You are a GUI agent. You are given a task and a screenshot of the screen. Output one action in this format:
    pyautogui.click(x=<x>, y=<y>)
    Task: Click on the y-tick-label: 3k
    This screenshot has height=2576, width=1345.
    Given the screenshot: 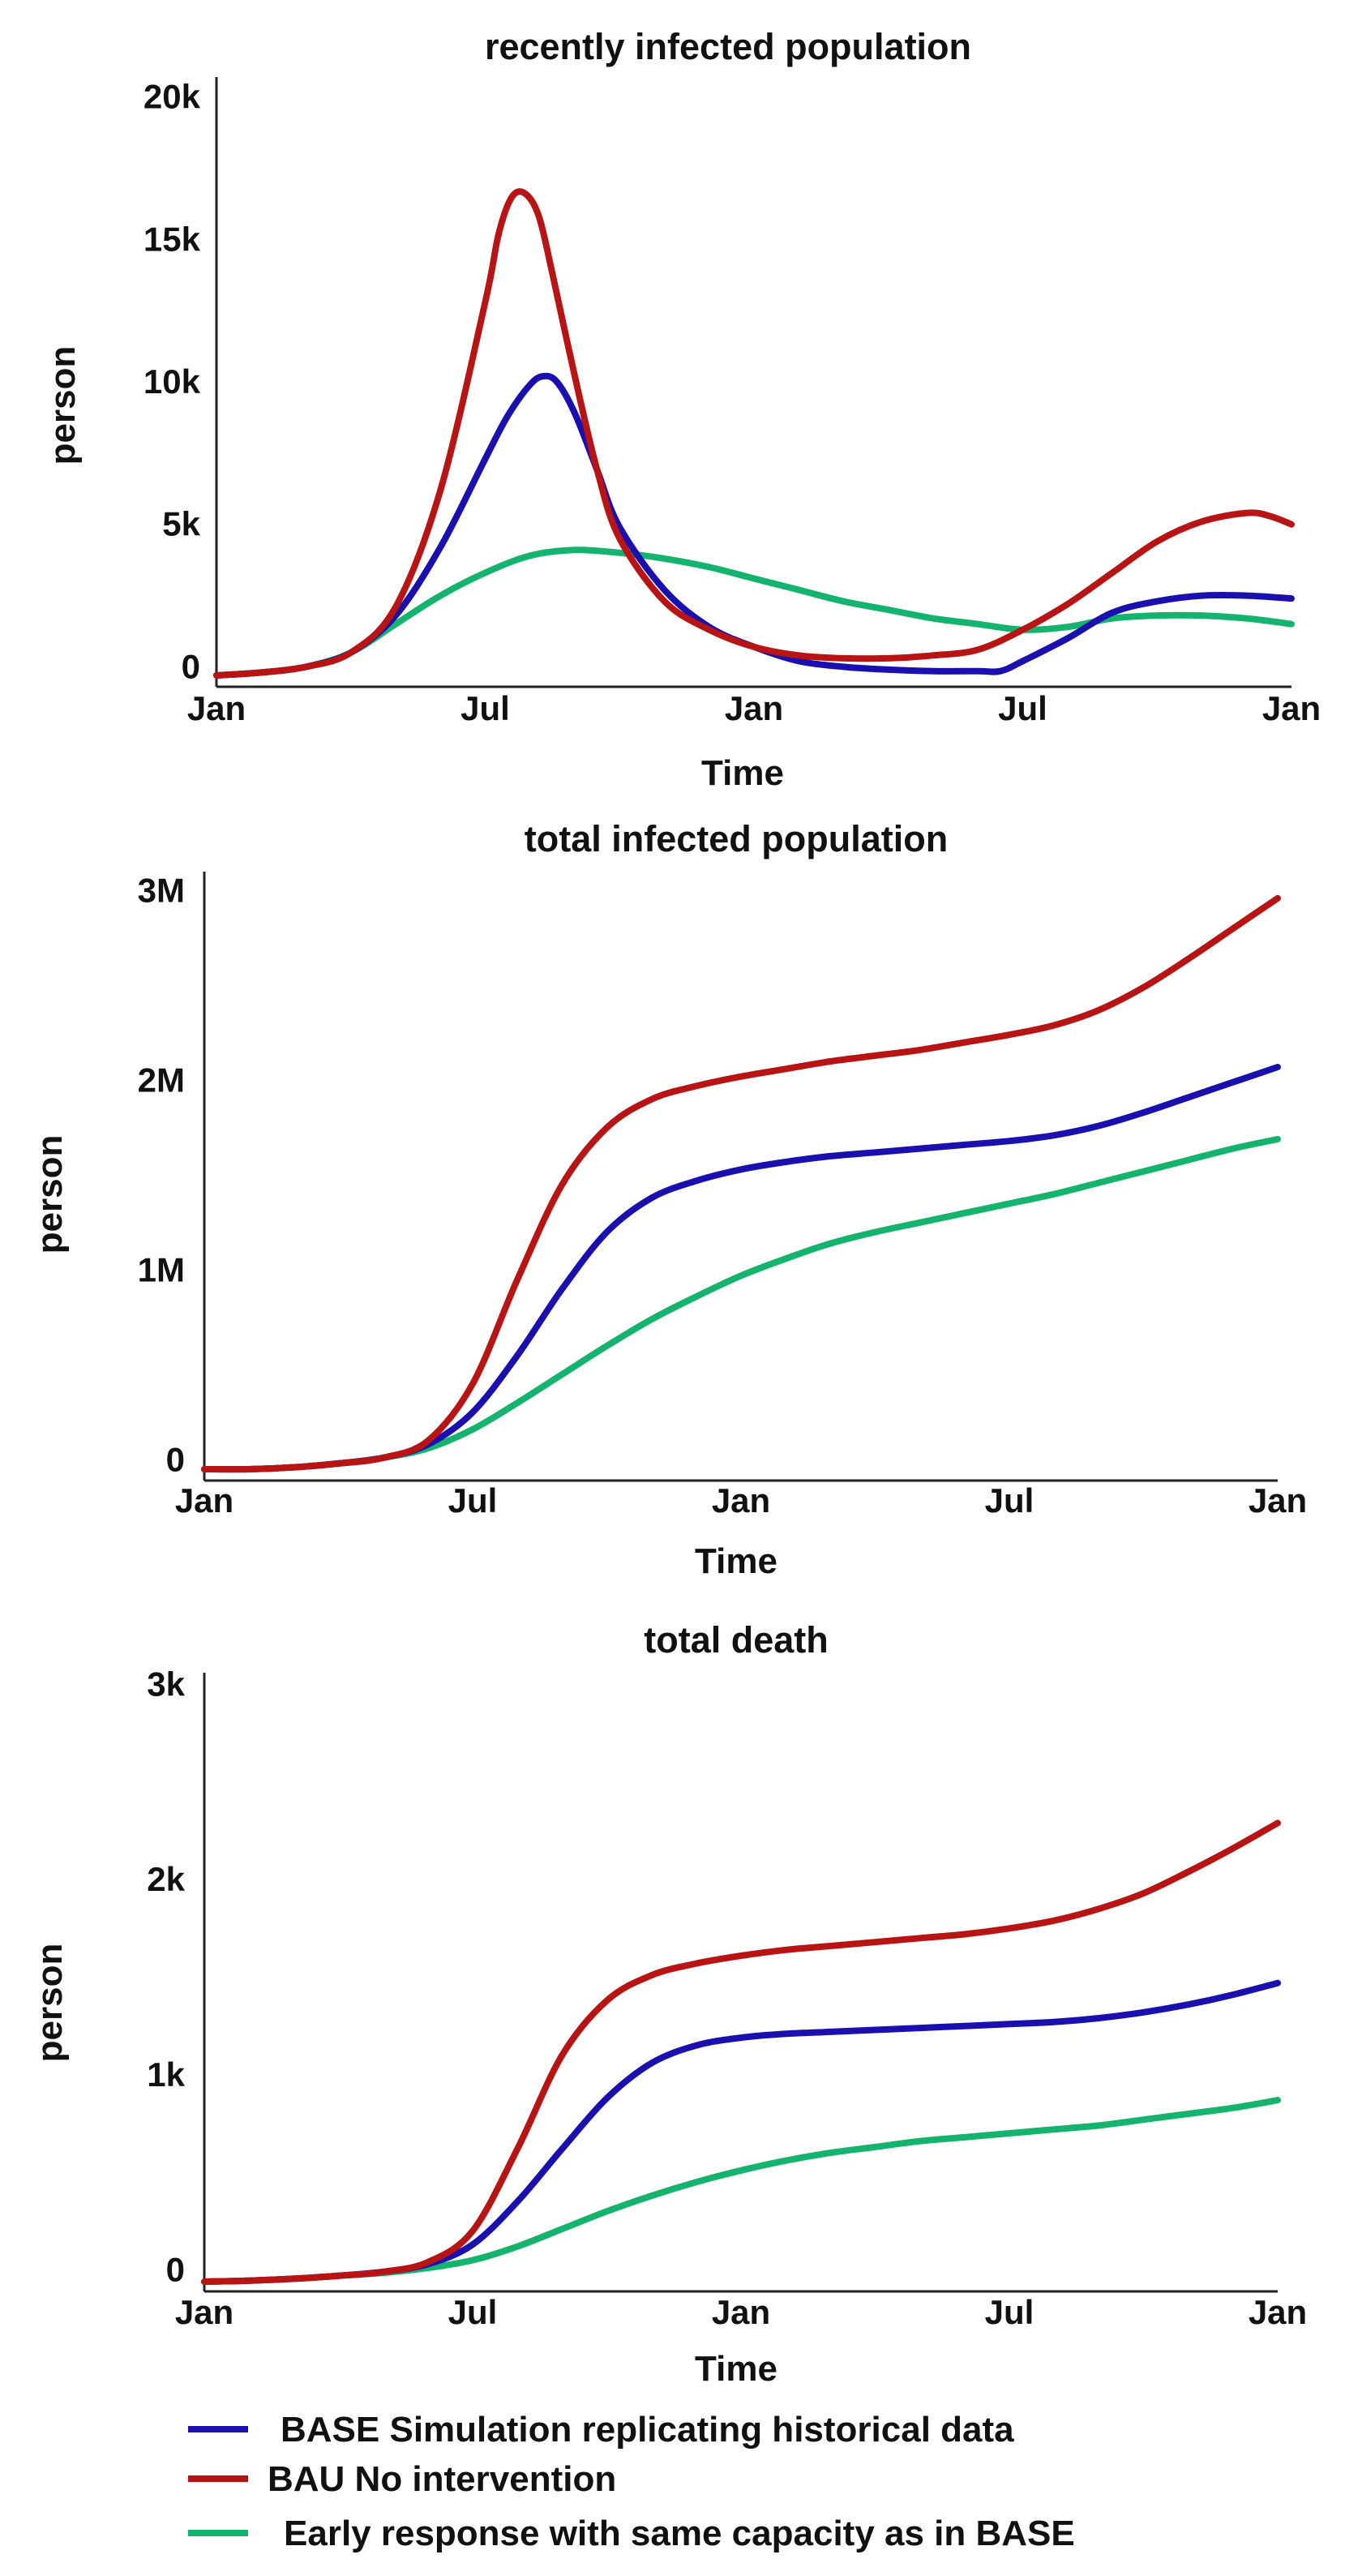 What is the action you would take?
    pyautogui.click(x=166, y=1684)
    